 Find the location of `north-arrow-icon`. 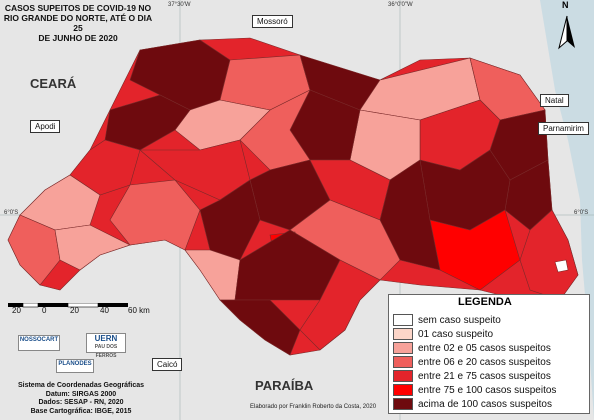

north-arrow-icon is located at coordinates (566, 32).